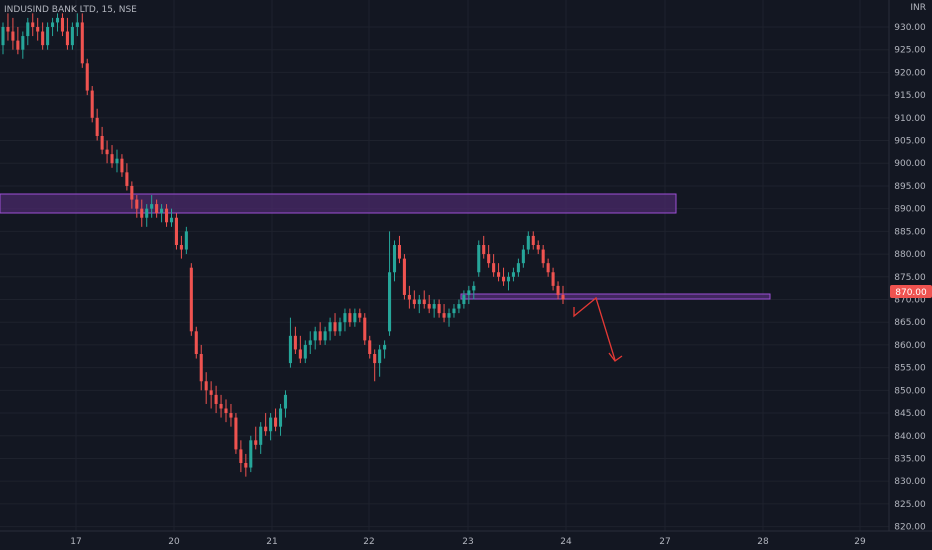  I want to click on time-axis: 17 20 21 22 23 24 27 28 29, so click(468, 542).